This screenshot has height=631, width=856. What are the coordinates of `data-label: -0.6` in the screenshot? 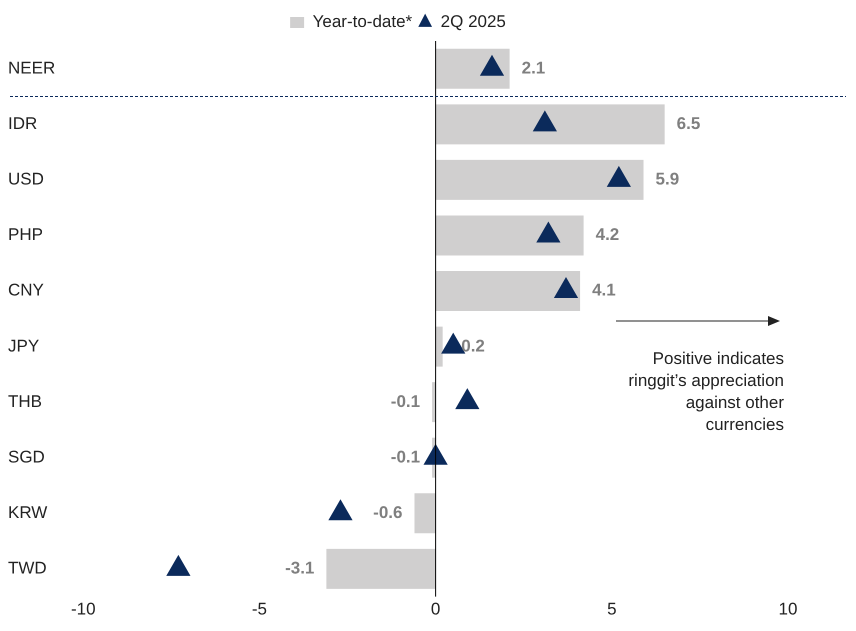 It's located at (387, 512).